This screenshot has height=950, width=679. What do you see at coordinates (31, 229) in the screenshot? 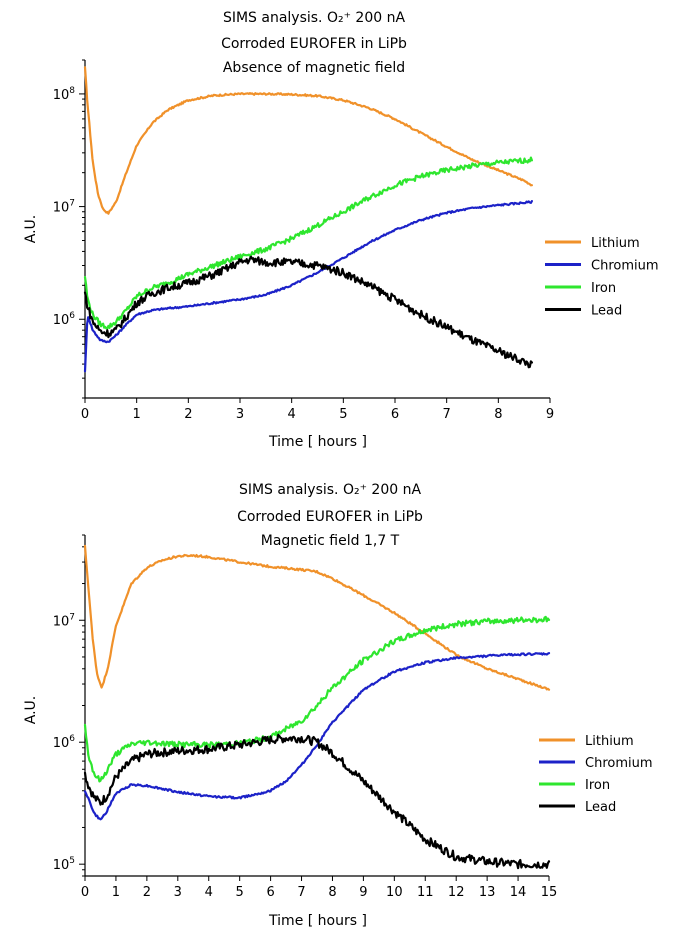
I see `chart-top-y-axis-label: A.U.` at bounding box center [31, 229].